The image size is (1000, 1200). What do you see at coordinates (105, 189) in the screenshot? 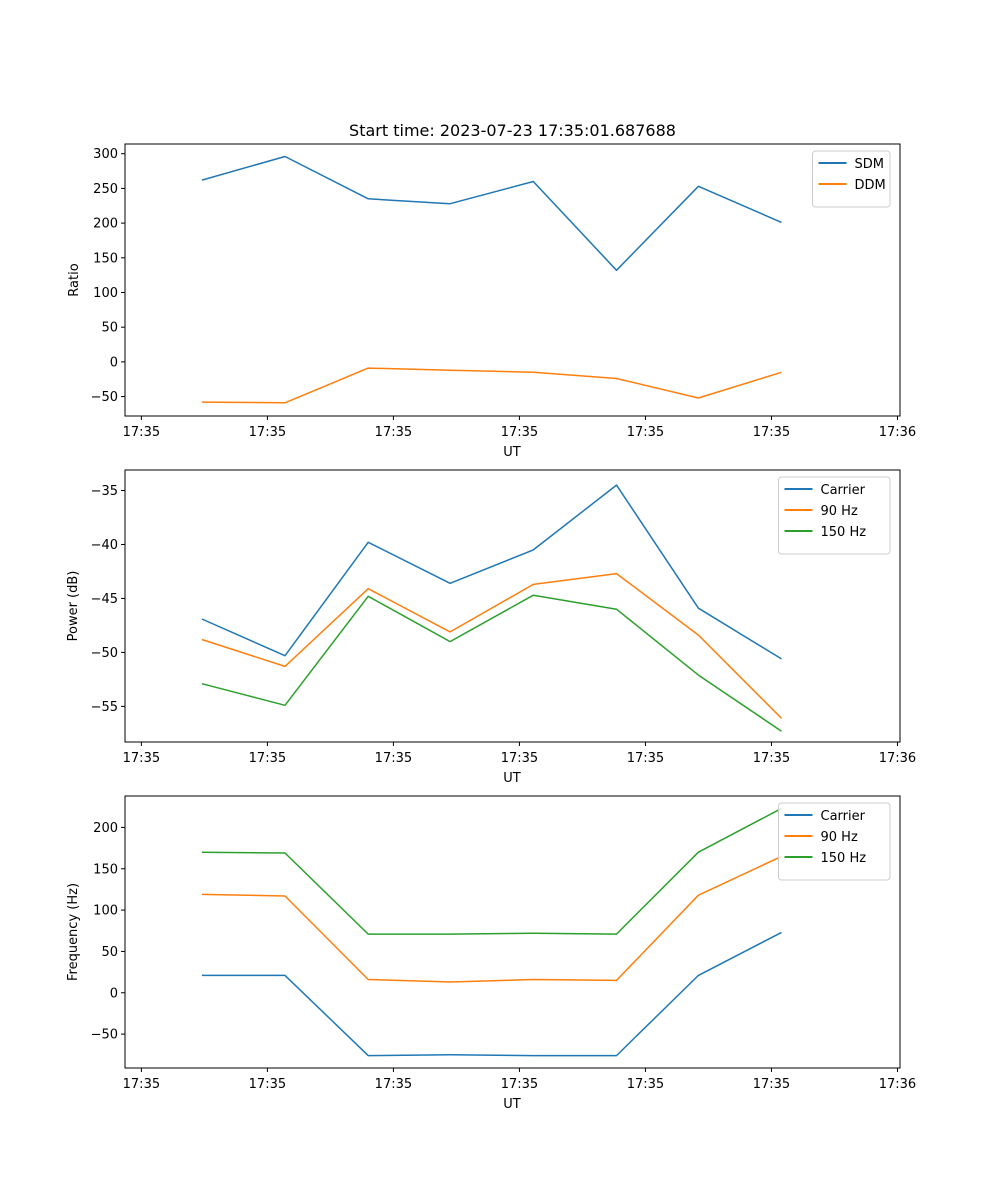
I see `y-tick-label: 250` at bounding box center [105, 189].